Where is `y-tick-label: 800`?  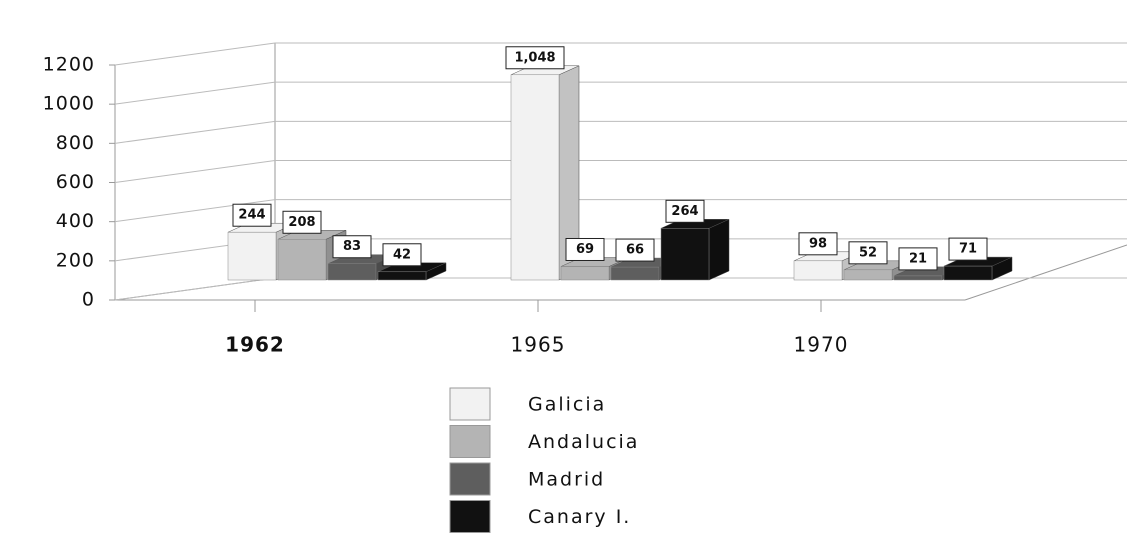 y-tick-label: 800 is located at coordinates (75, 143).